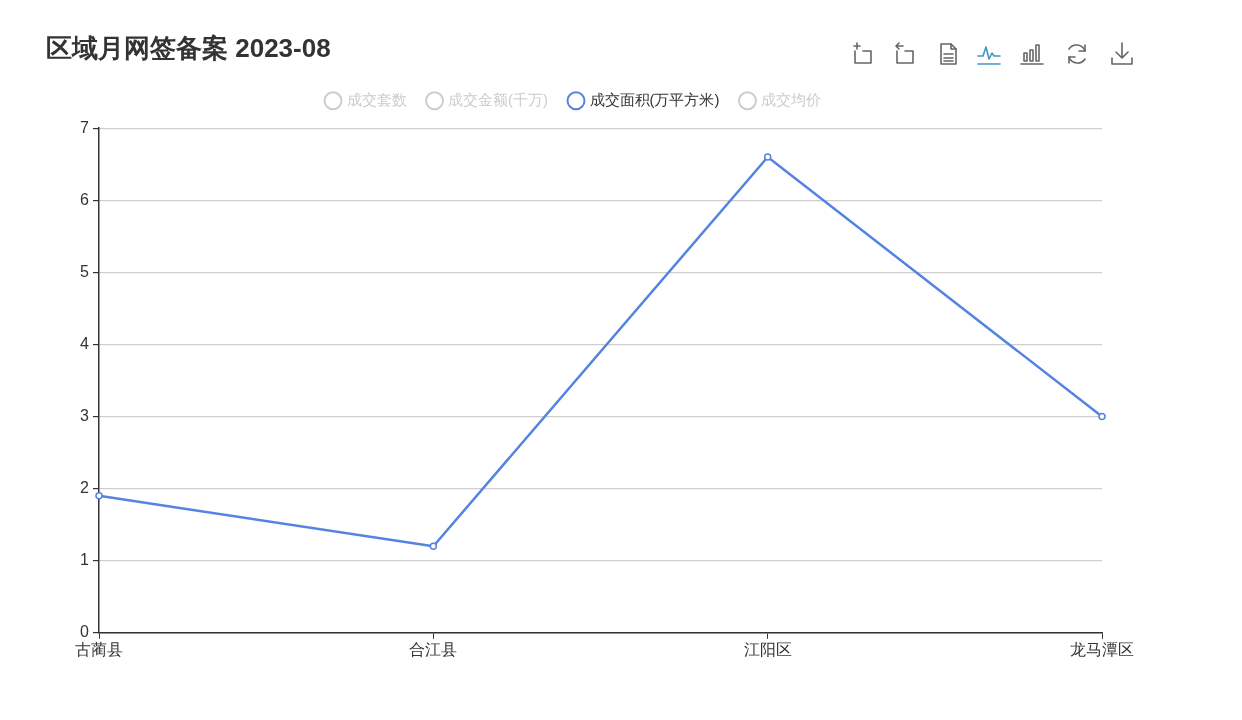 This screenshot has width=1242, height=720. What do you see at coordinates (767, 649) in the screenshot?
I see `x-tick-label: 江阳区` at bounding box center [767, 649].